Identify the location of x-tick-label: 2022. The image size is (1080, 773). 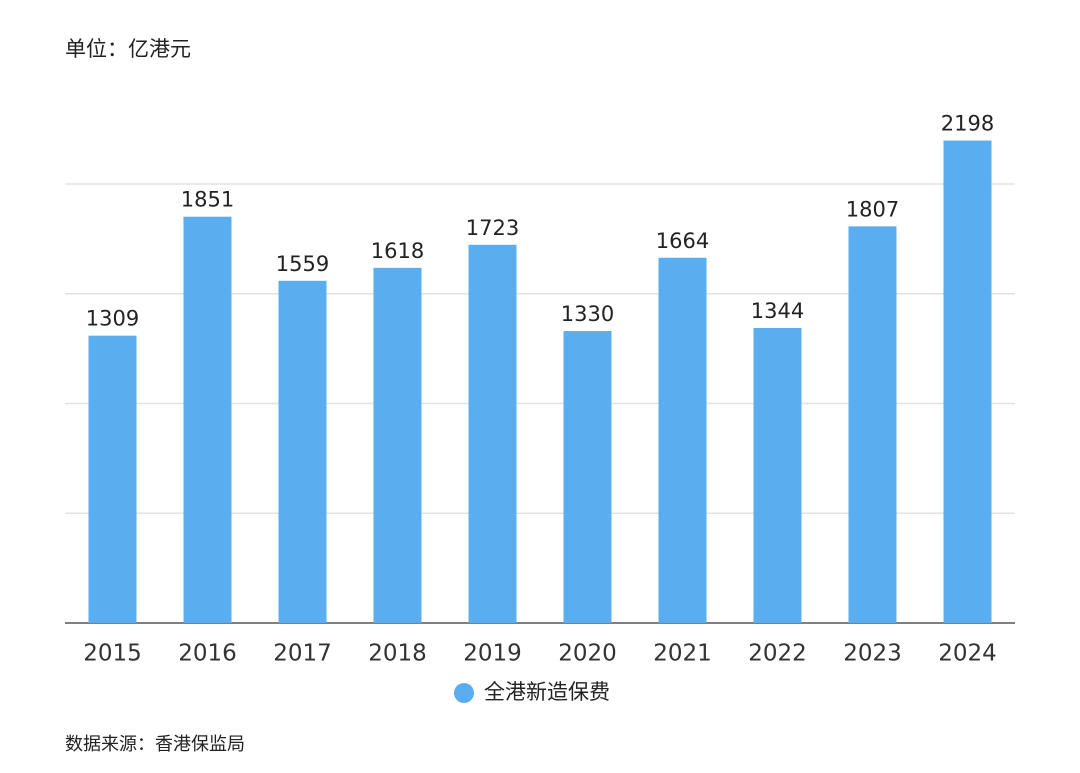
(777, 654).